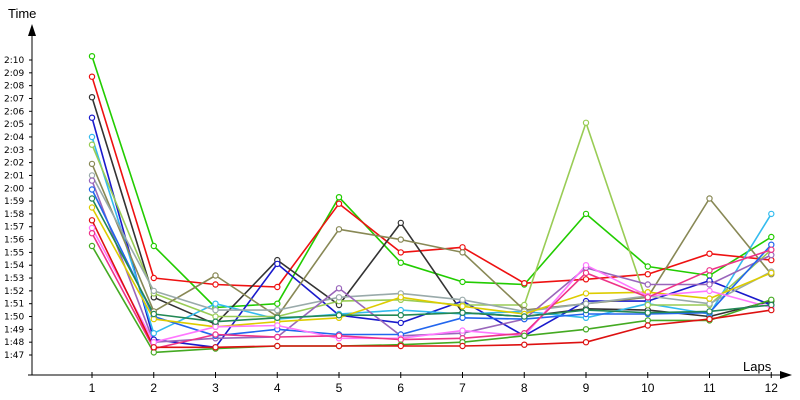  What do you see at coordinates (339, 388) in the screenshot?
I see `x-tick-label: 5` at bounding box center [339, 388].